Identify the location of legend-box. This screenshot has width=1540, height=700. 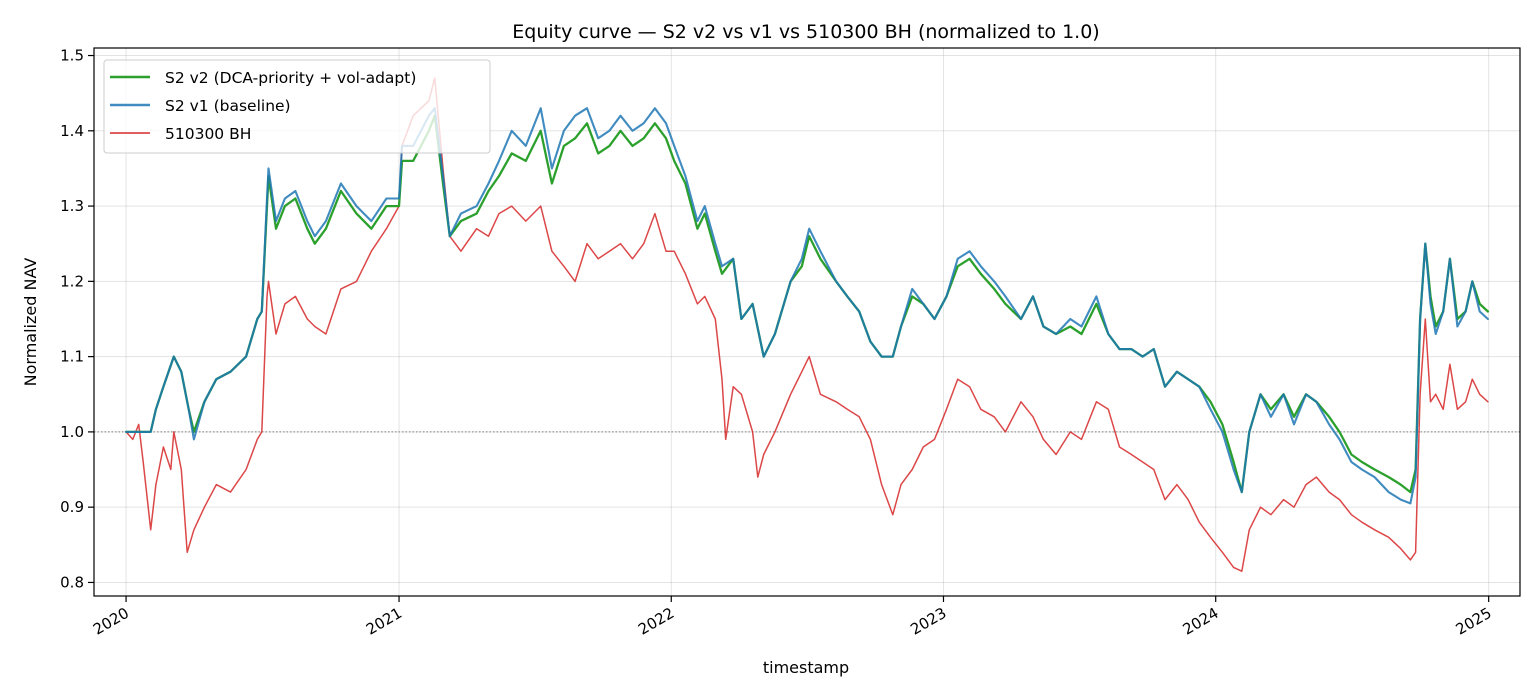
(297, 106).